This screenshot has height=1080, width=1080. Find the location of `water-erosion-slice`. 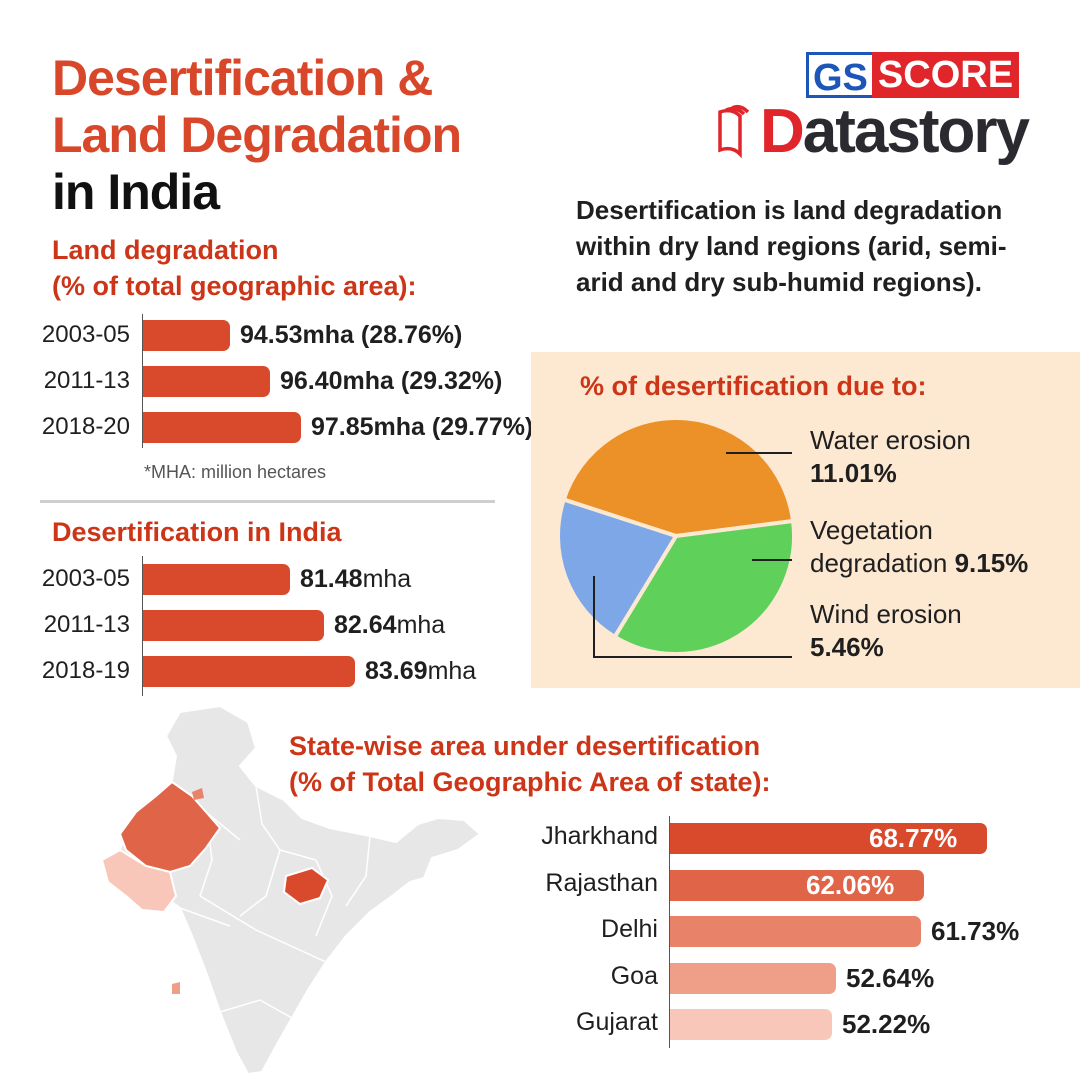

water-erosion-slice is located at coordinates (678, 477).